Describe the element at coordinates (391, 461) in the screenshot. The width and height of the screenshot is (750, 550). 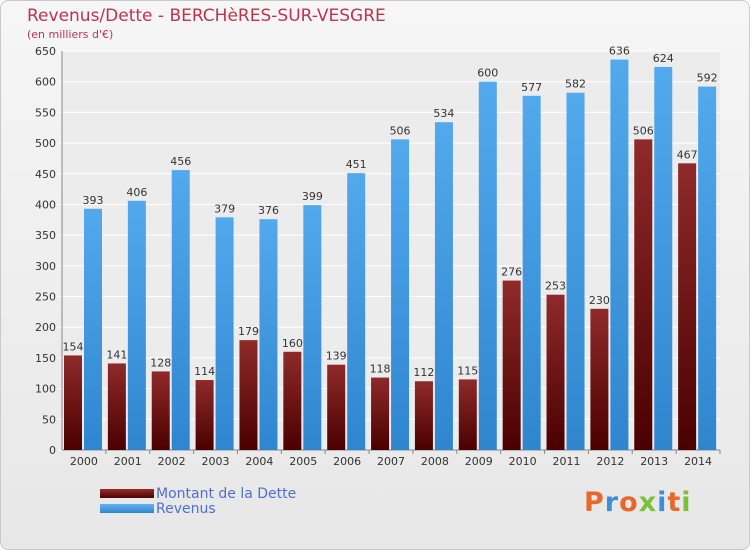
I see `x-tick-label: 2007` at that location.